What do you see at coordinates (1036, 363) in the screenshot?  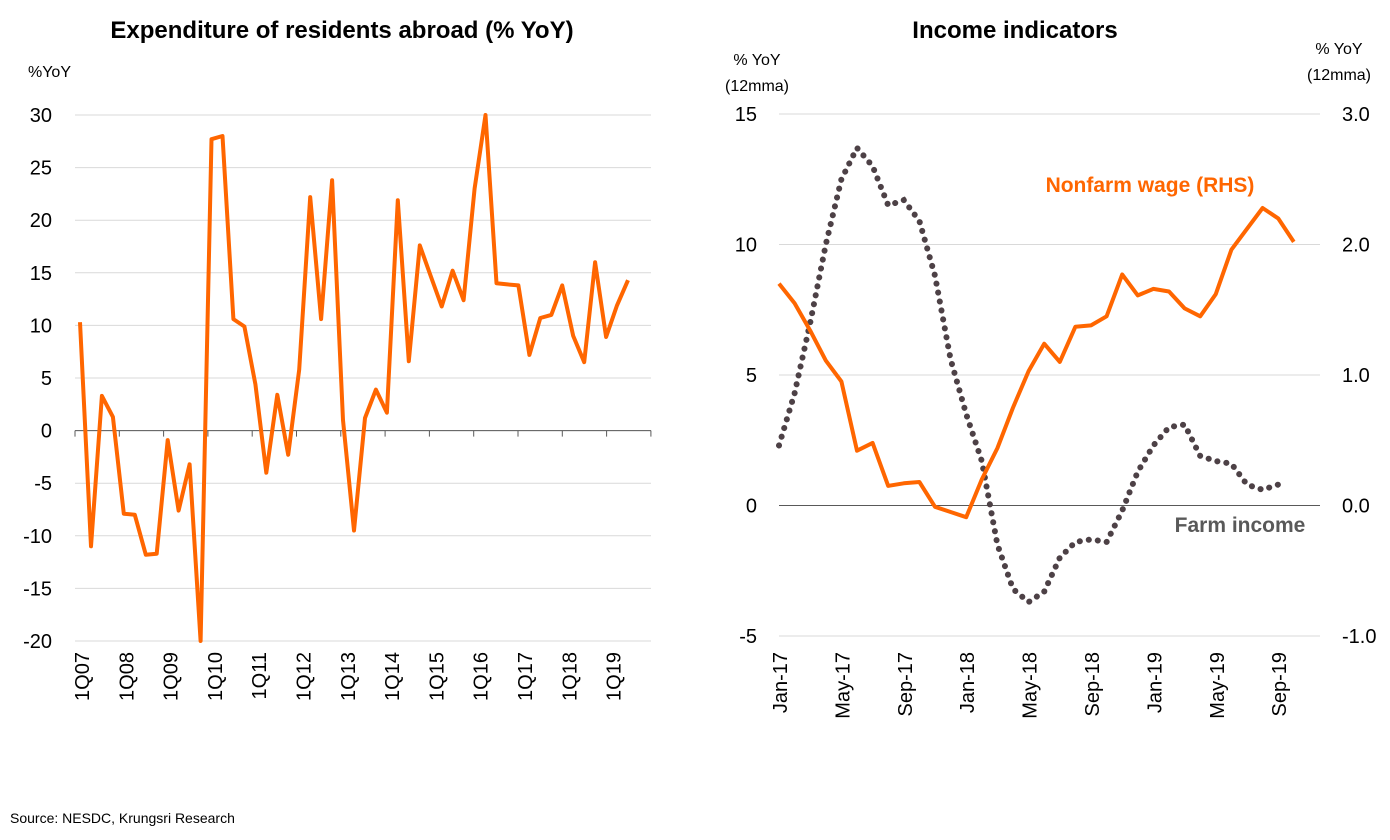 I see `nonfarm-wage-series-line` at bounding box center [1036, 363].